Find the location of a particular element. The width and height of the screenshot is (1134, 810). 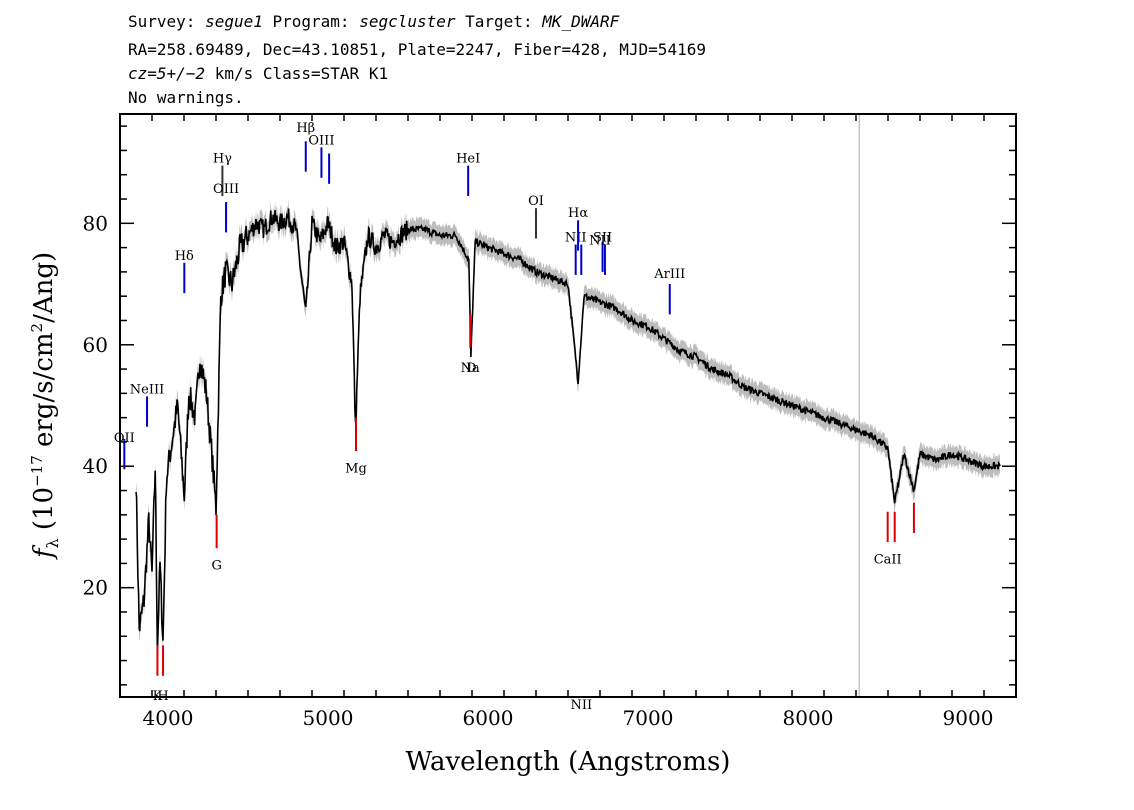

x-tick-label: 8000 is located at coordinates (808, 718).